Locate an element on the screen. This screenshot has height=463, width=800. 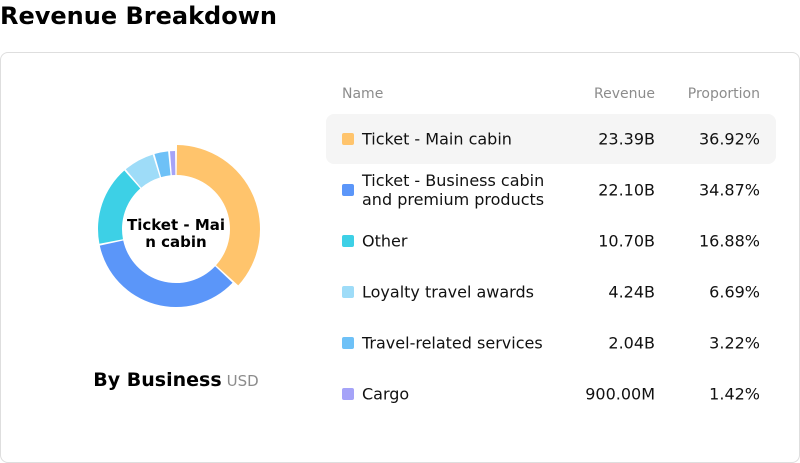
header-revenue: Revenue is located at coordinates (624, 94).